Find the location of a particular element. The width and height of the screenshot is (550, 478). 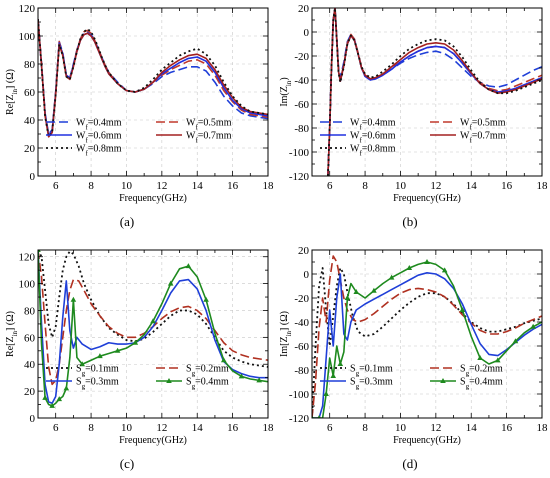

y-tick-label: 120 is located at coordinates (27, 9).